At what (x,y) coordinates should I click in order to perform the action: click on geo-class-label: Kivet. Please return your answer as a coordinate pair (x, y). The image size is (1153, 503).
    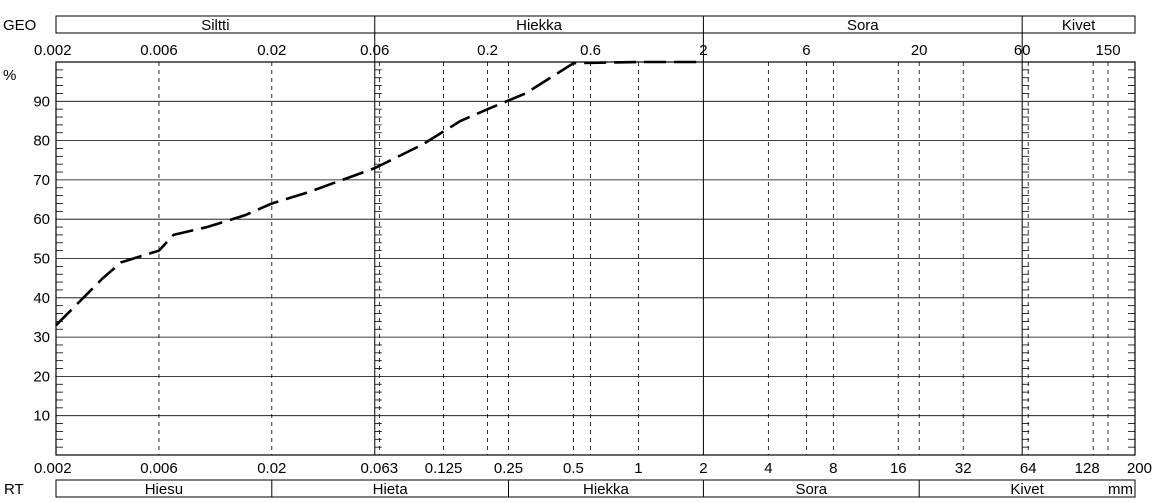
    Looking at the image, I should click on (1079, 25).